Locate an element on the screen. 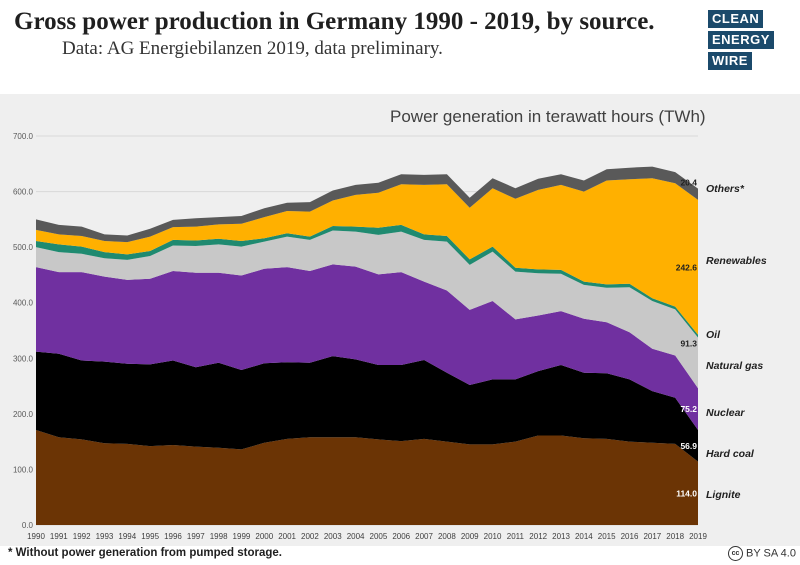 This screenshot has height=565, width=800. legend-natural-gas: Natural gas is located at coordinates (734, 366).